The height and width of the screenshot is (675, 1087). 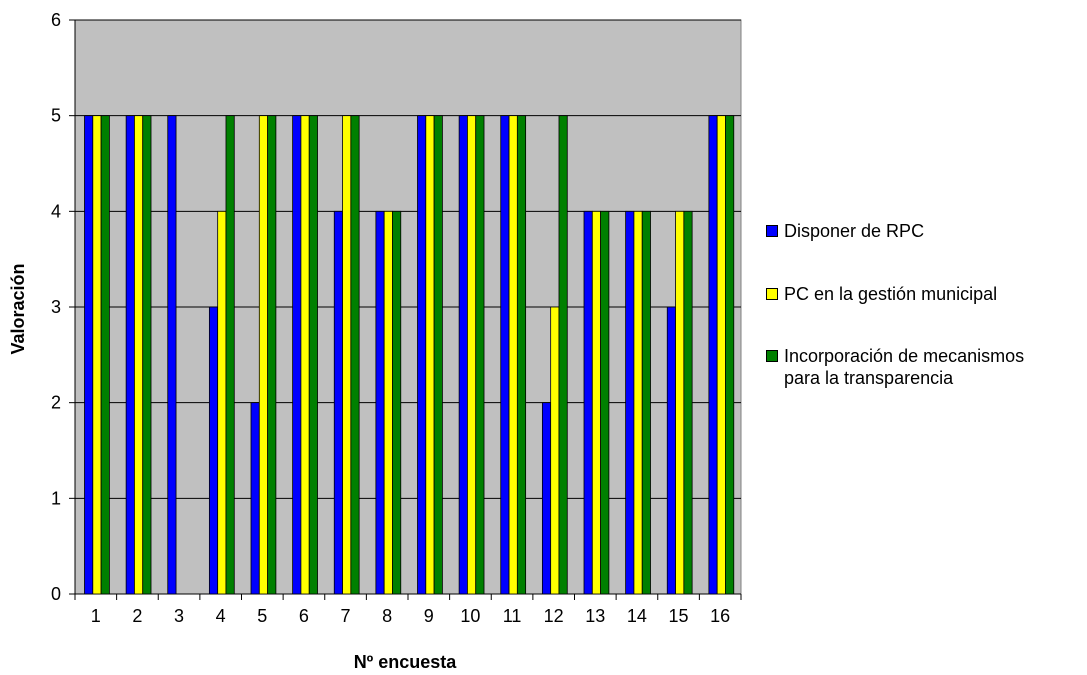 What do you see at coordinates (18, 308) in the screenshot?
I see `y-axis-label: Valoración` at bounding box center [18, 308].